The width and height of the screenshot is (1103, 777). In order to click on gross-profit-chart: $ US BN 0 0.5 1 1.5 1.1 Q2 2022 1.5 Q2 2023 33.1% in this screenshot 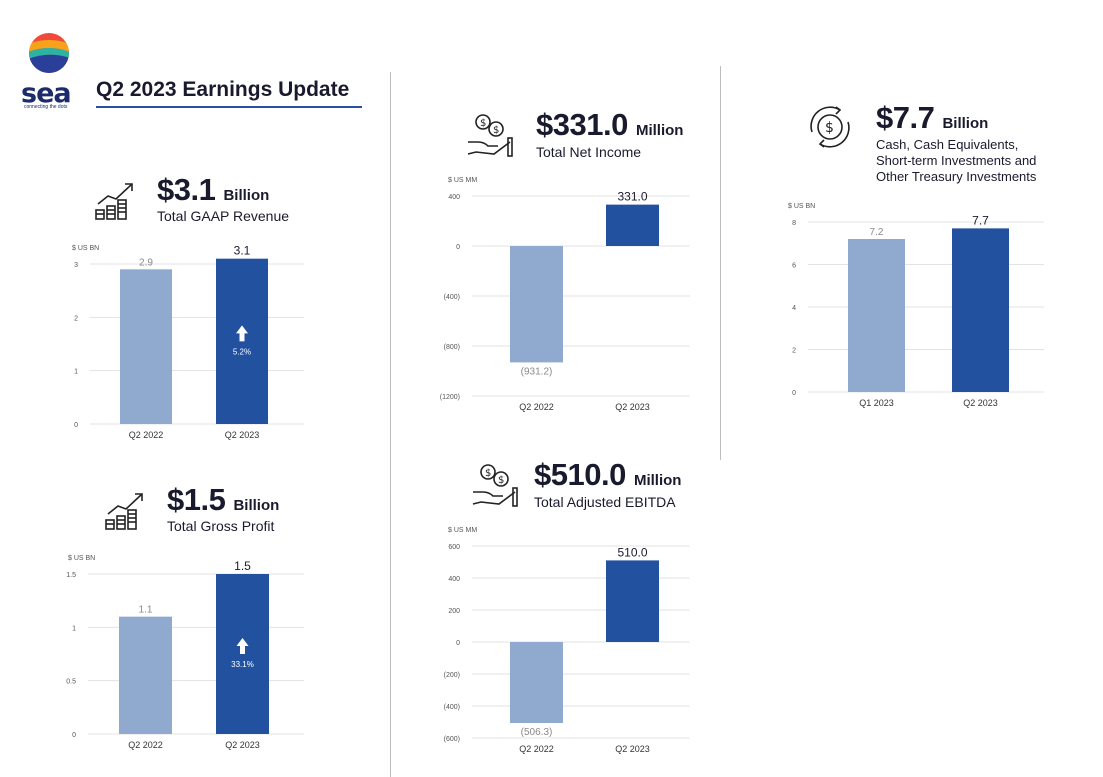, I will do `click(185, 652)`.